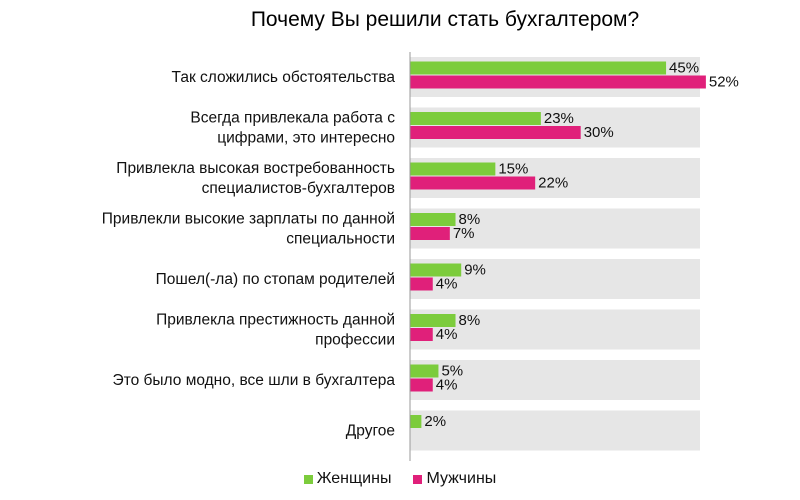  Describe the element at coordinates (400, 479) in the screenshot. I see `legend: Женщины Мужчины` at that location.